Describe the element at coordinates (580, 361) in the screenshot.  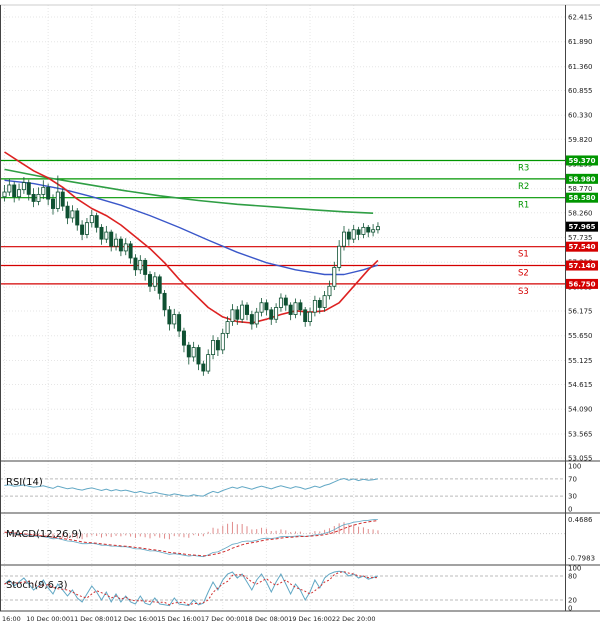
I see `price-axis-tick: 55.125` at that location.